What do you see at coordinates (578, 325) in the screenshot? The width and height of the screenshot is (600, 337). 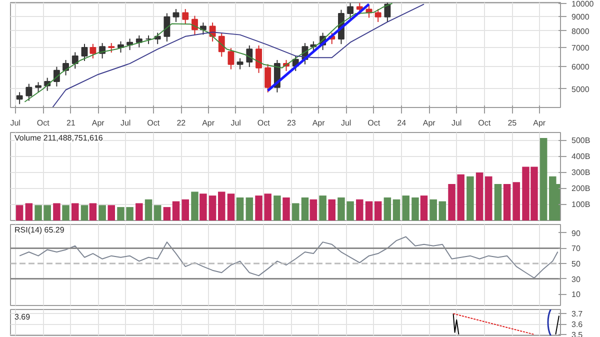 I see `y-tick-label: 3.6` at bounding box center [578, 325].